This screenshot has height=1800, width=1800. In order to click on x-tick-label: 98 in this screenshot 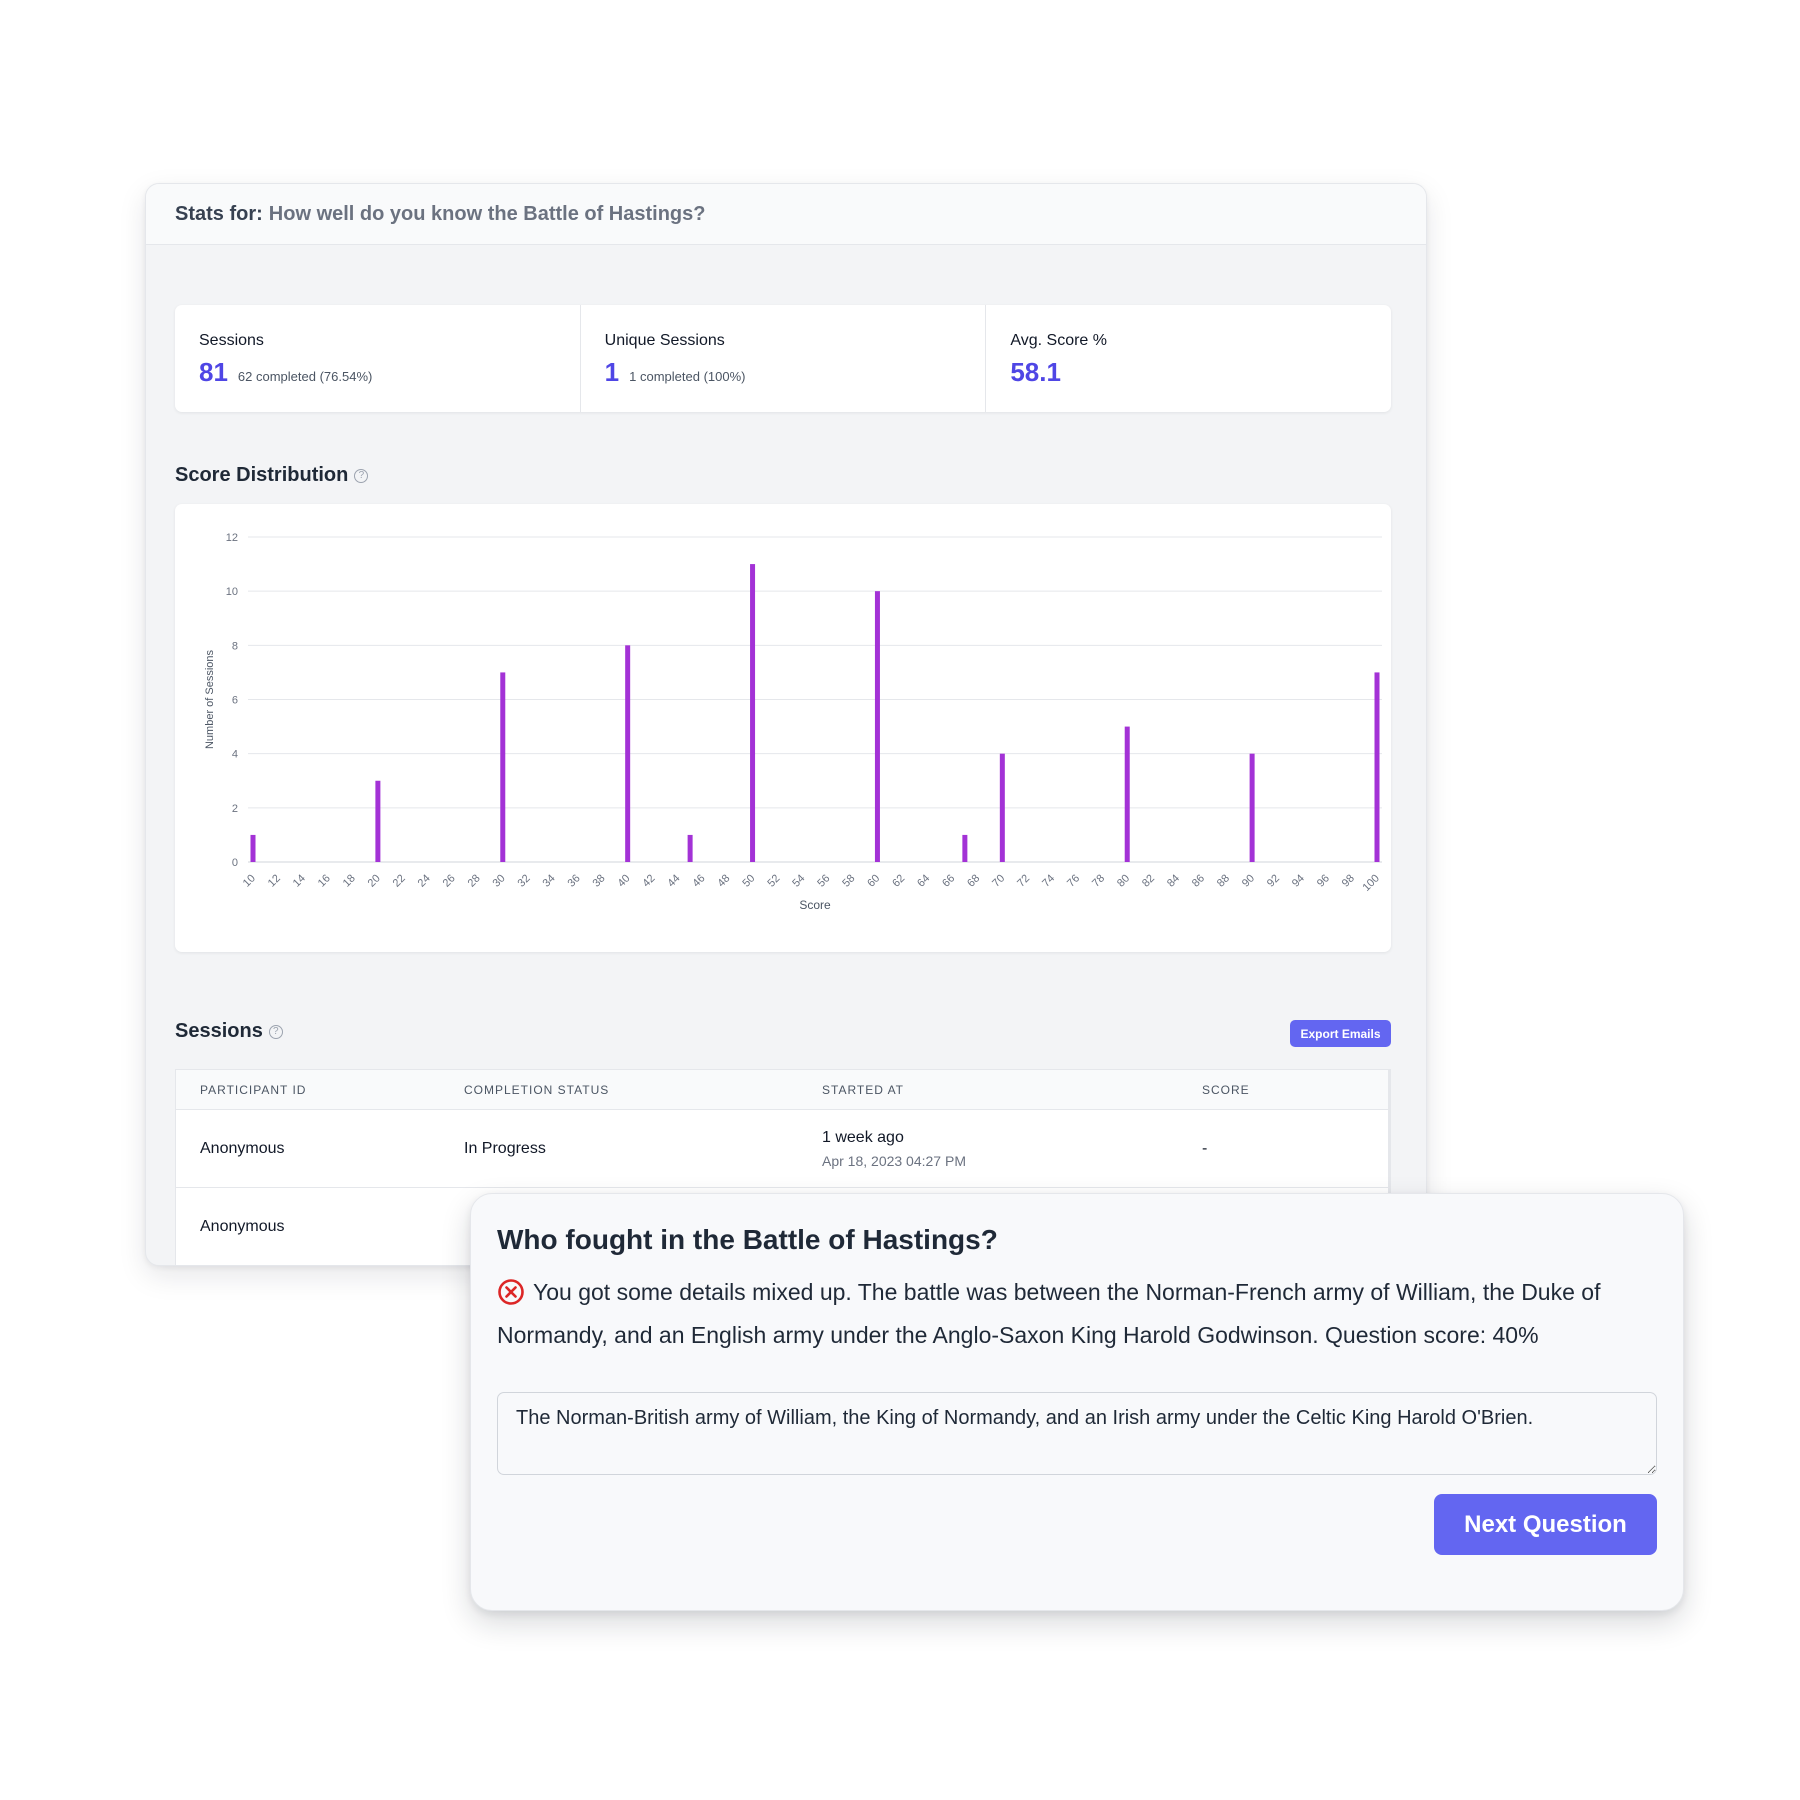, I will do `click(1348, 880)`.